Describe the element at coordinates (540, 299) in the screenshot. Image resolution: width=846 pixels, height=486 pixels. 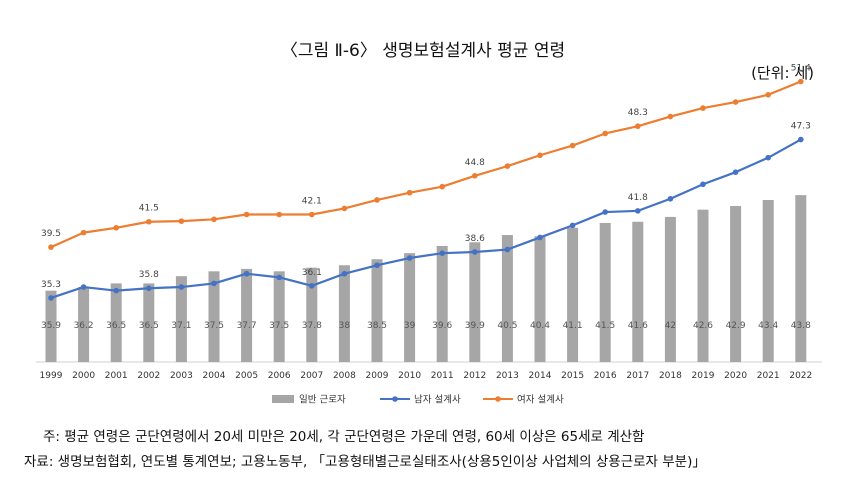
I see `bar-2014` at that location.